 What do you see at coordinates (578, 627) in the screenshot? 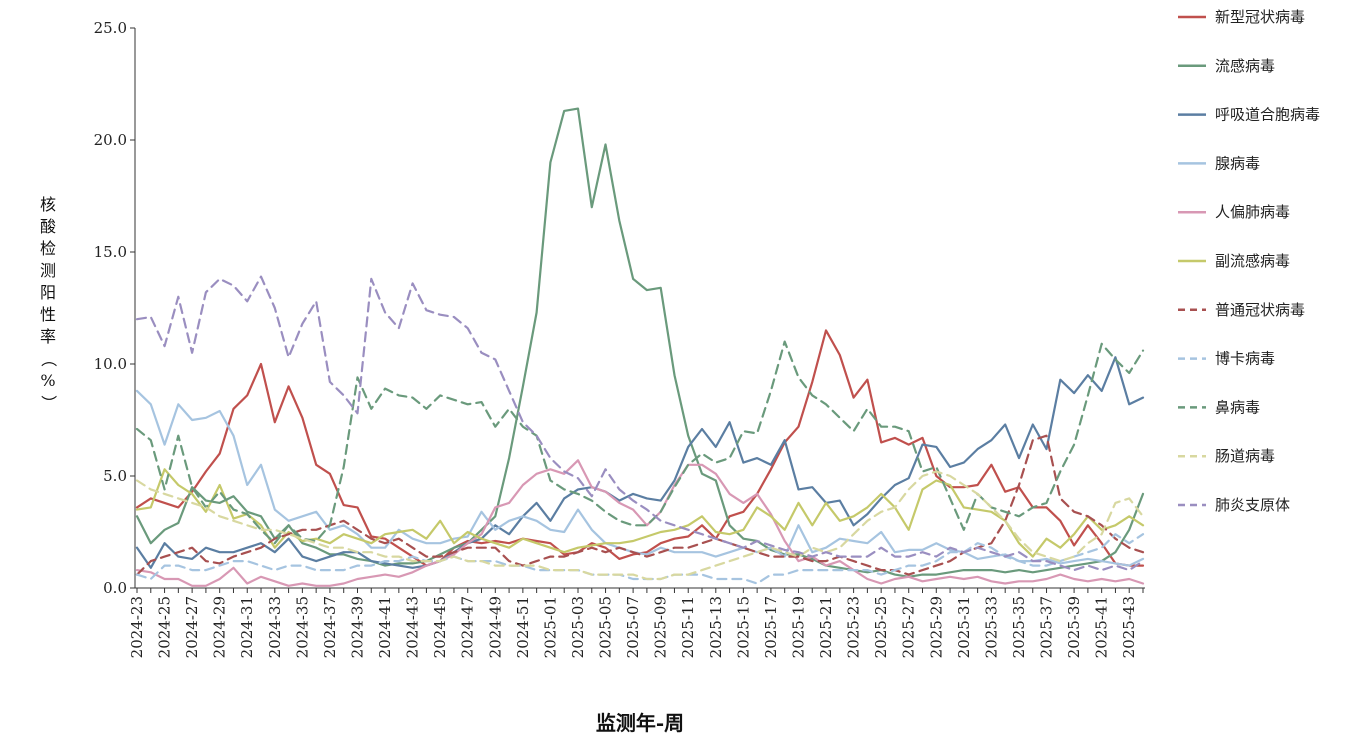
I see `x-tick-label: 2025-03` at bounding box center [578, 627].